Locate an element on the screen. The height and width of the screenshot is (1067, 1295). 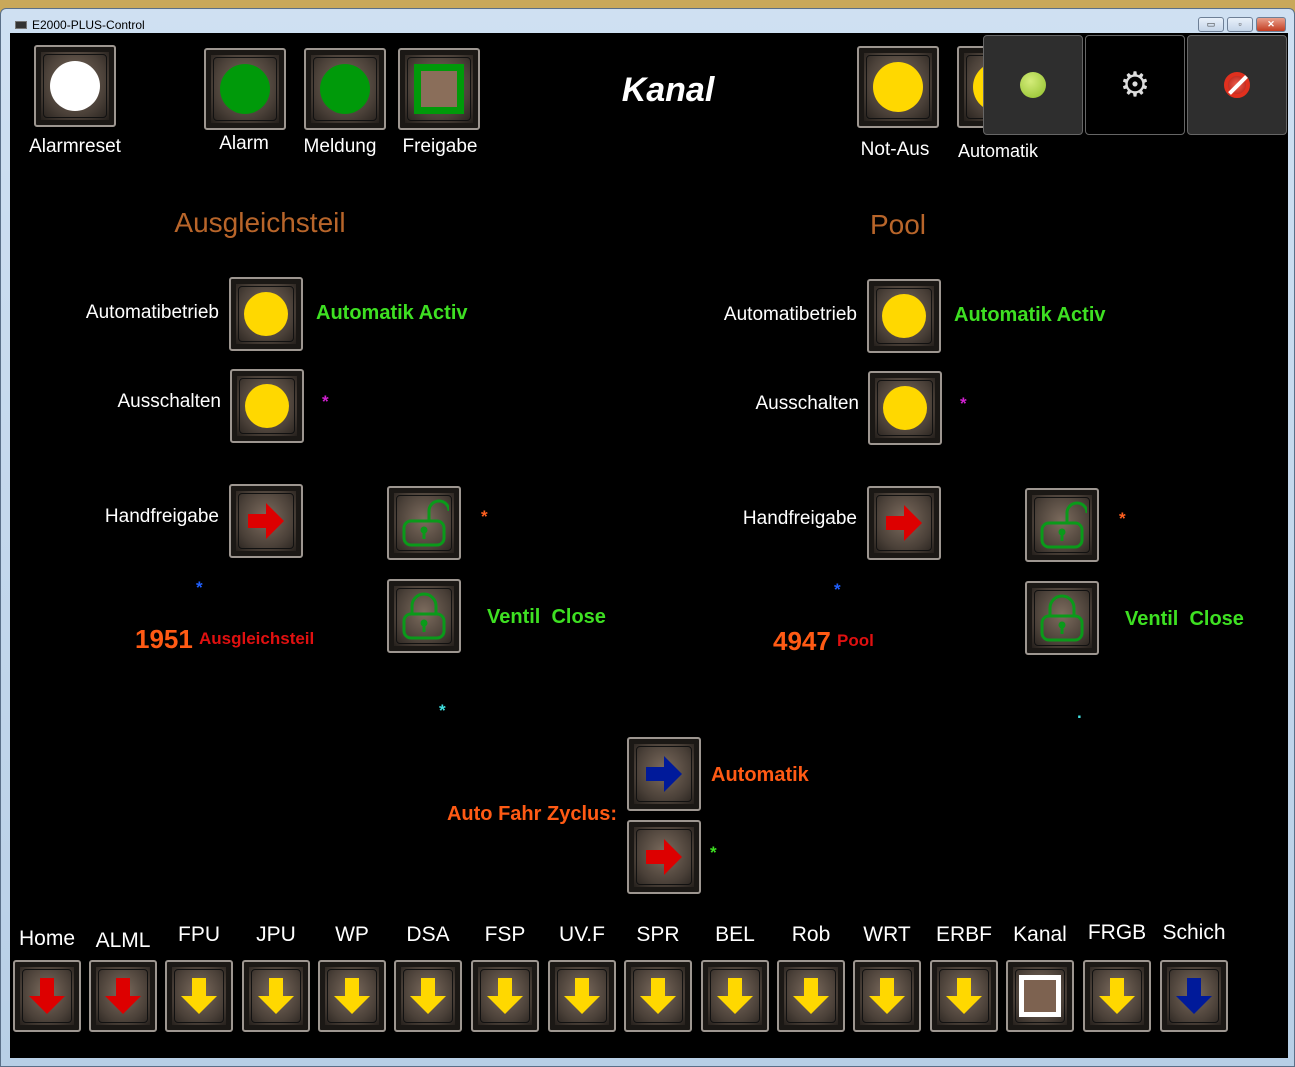
green-status-icon is located at coordinates (1033, 85).